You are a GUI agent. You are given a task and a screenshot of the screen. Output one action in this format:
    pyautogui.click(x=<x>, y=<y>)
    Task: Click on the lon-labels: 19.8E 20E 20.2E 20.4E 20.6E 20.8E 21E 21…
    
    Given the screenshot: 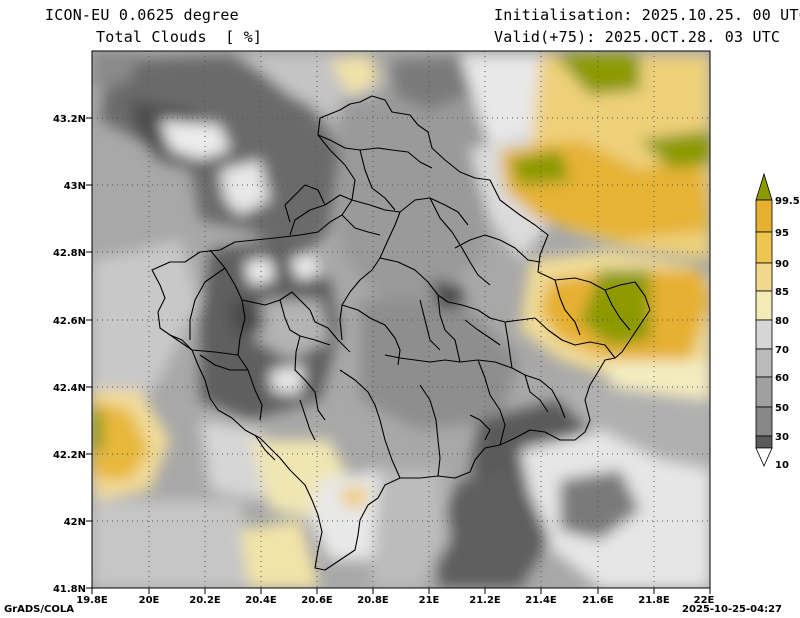 What is the action you would take?
    pyautogui.click(x=395, y=600)
    